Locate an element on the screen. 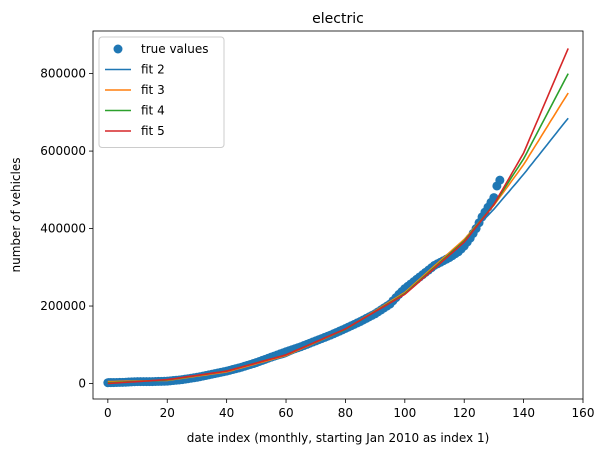 The image size is (603, 455). legend-entry: true values is located at coordinates (160, 49).